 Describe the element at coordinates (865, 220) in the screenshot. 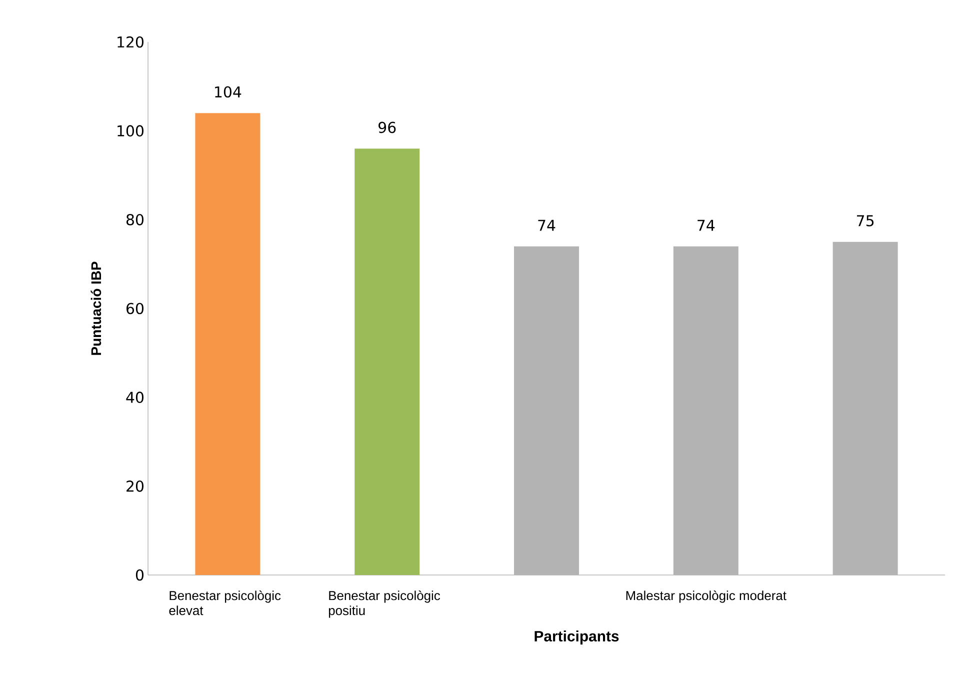

I see `data-label: 75` at that location.